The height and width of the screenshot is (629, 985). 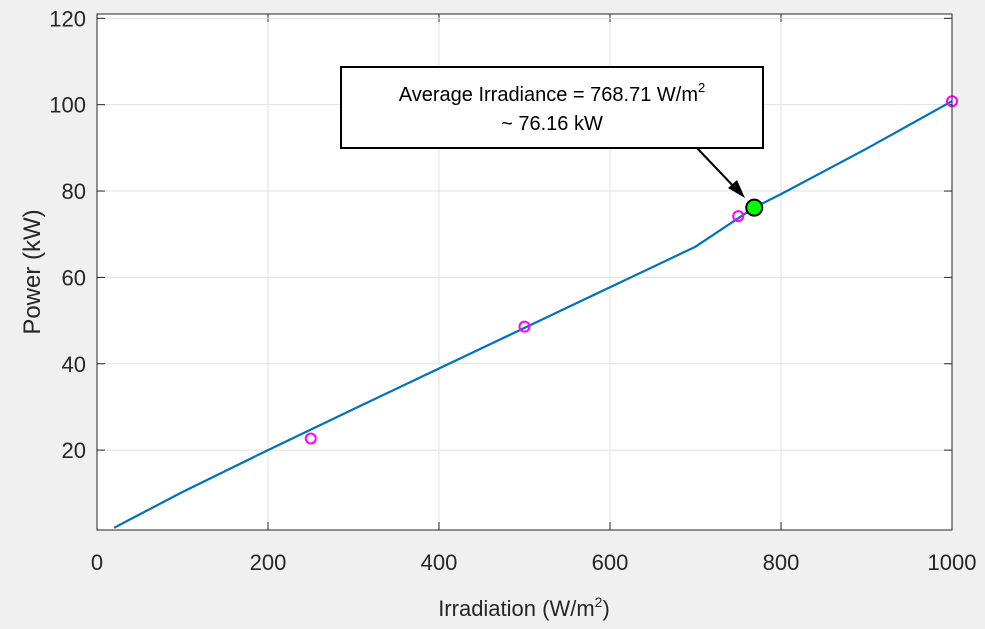 What do you see at coordinates (754, 207) in the screenshot?
I see `average-irradiance-point` at bounding box center [754, 207].